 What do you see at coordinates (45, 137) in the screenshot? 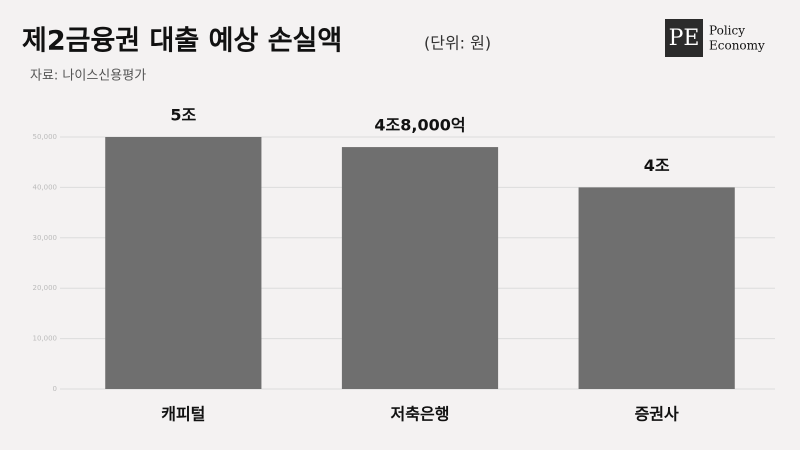
I see `y-tick-label: 50,000` at bounding box center [45, 137].